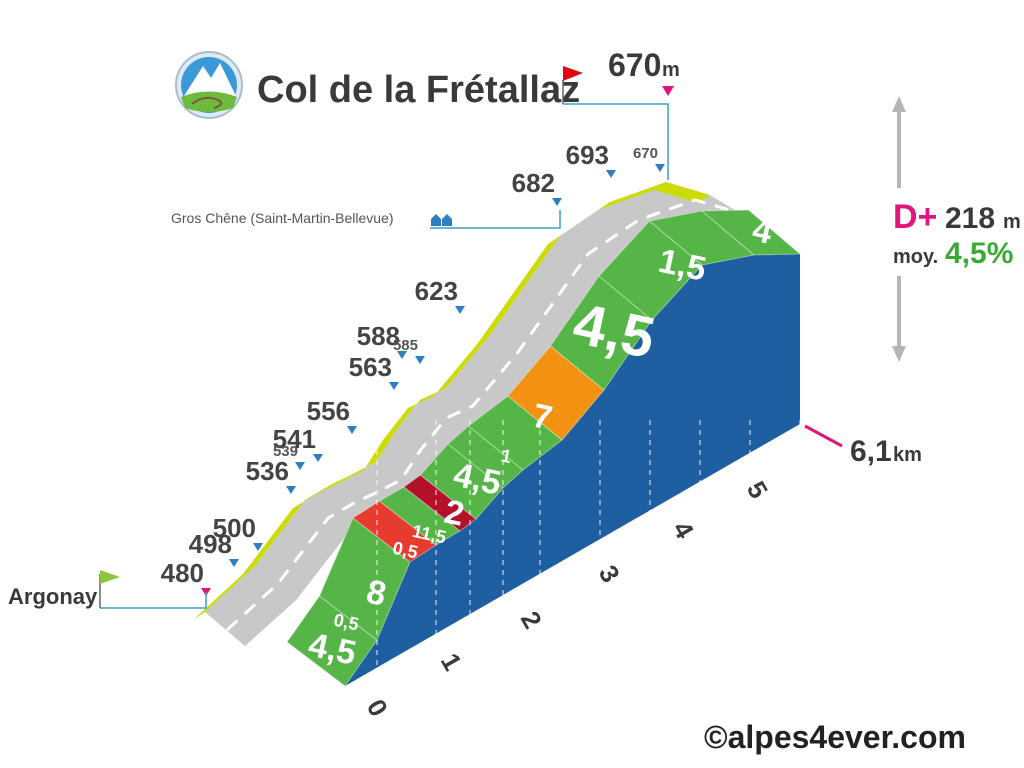 The image size is (1024, 768). I want to click on waypoint-leader-line, so click(495, 219).